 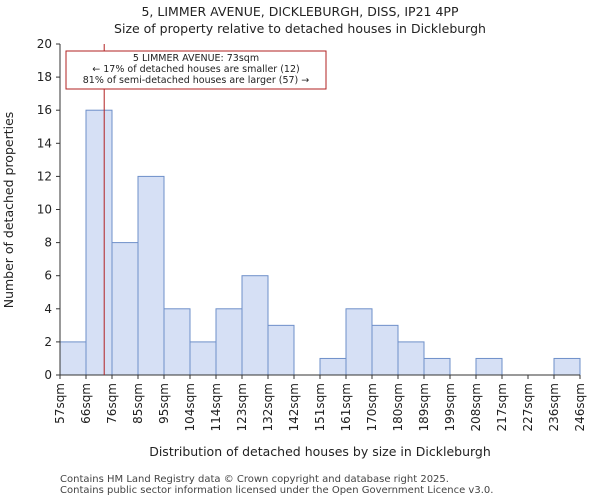 What do you see at coordinates (99, 242) in the screenshot?
I see `bar-66sqm` at bounding box center [99, 242].